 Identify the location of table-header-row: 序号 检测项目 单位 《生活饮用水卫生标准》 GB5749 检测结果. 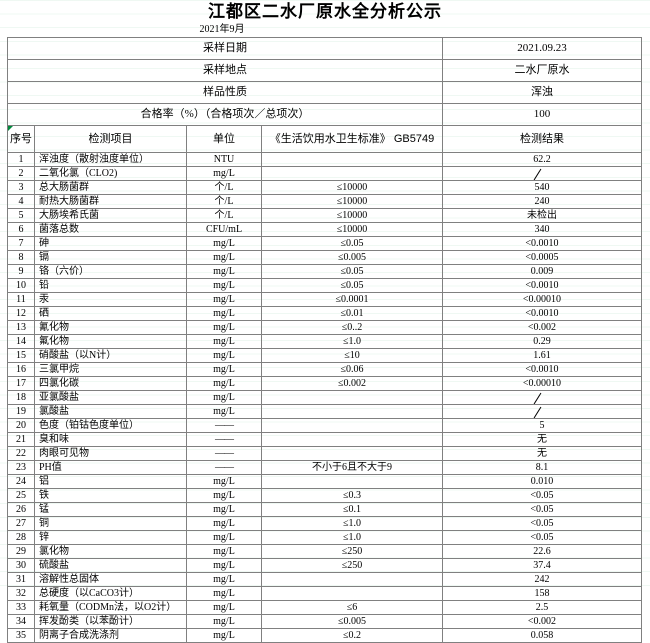
(324, 139).